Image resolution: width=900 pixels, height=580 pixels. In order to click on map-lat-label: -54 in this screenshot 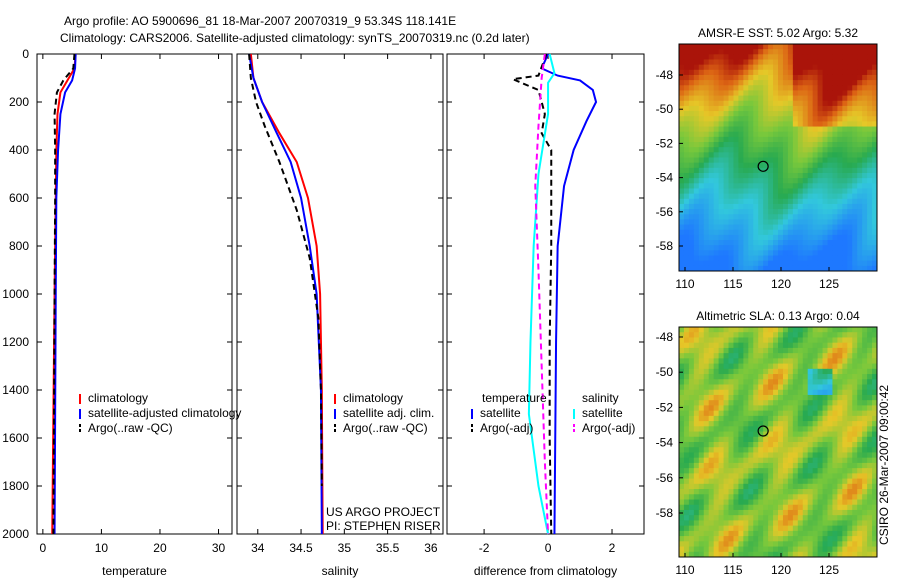, I will do `click(665, 443)`.